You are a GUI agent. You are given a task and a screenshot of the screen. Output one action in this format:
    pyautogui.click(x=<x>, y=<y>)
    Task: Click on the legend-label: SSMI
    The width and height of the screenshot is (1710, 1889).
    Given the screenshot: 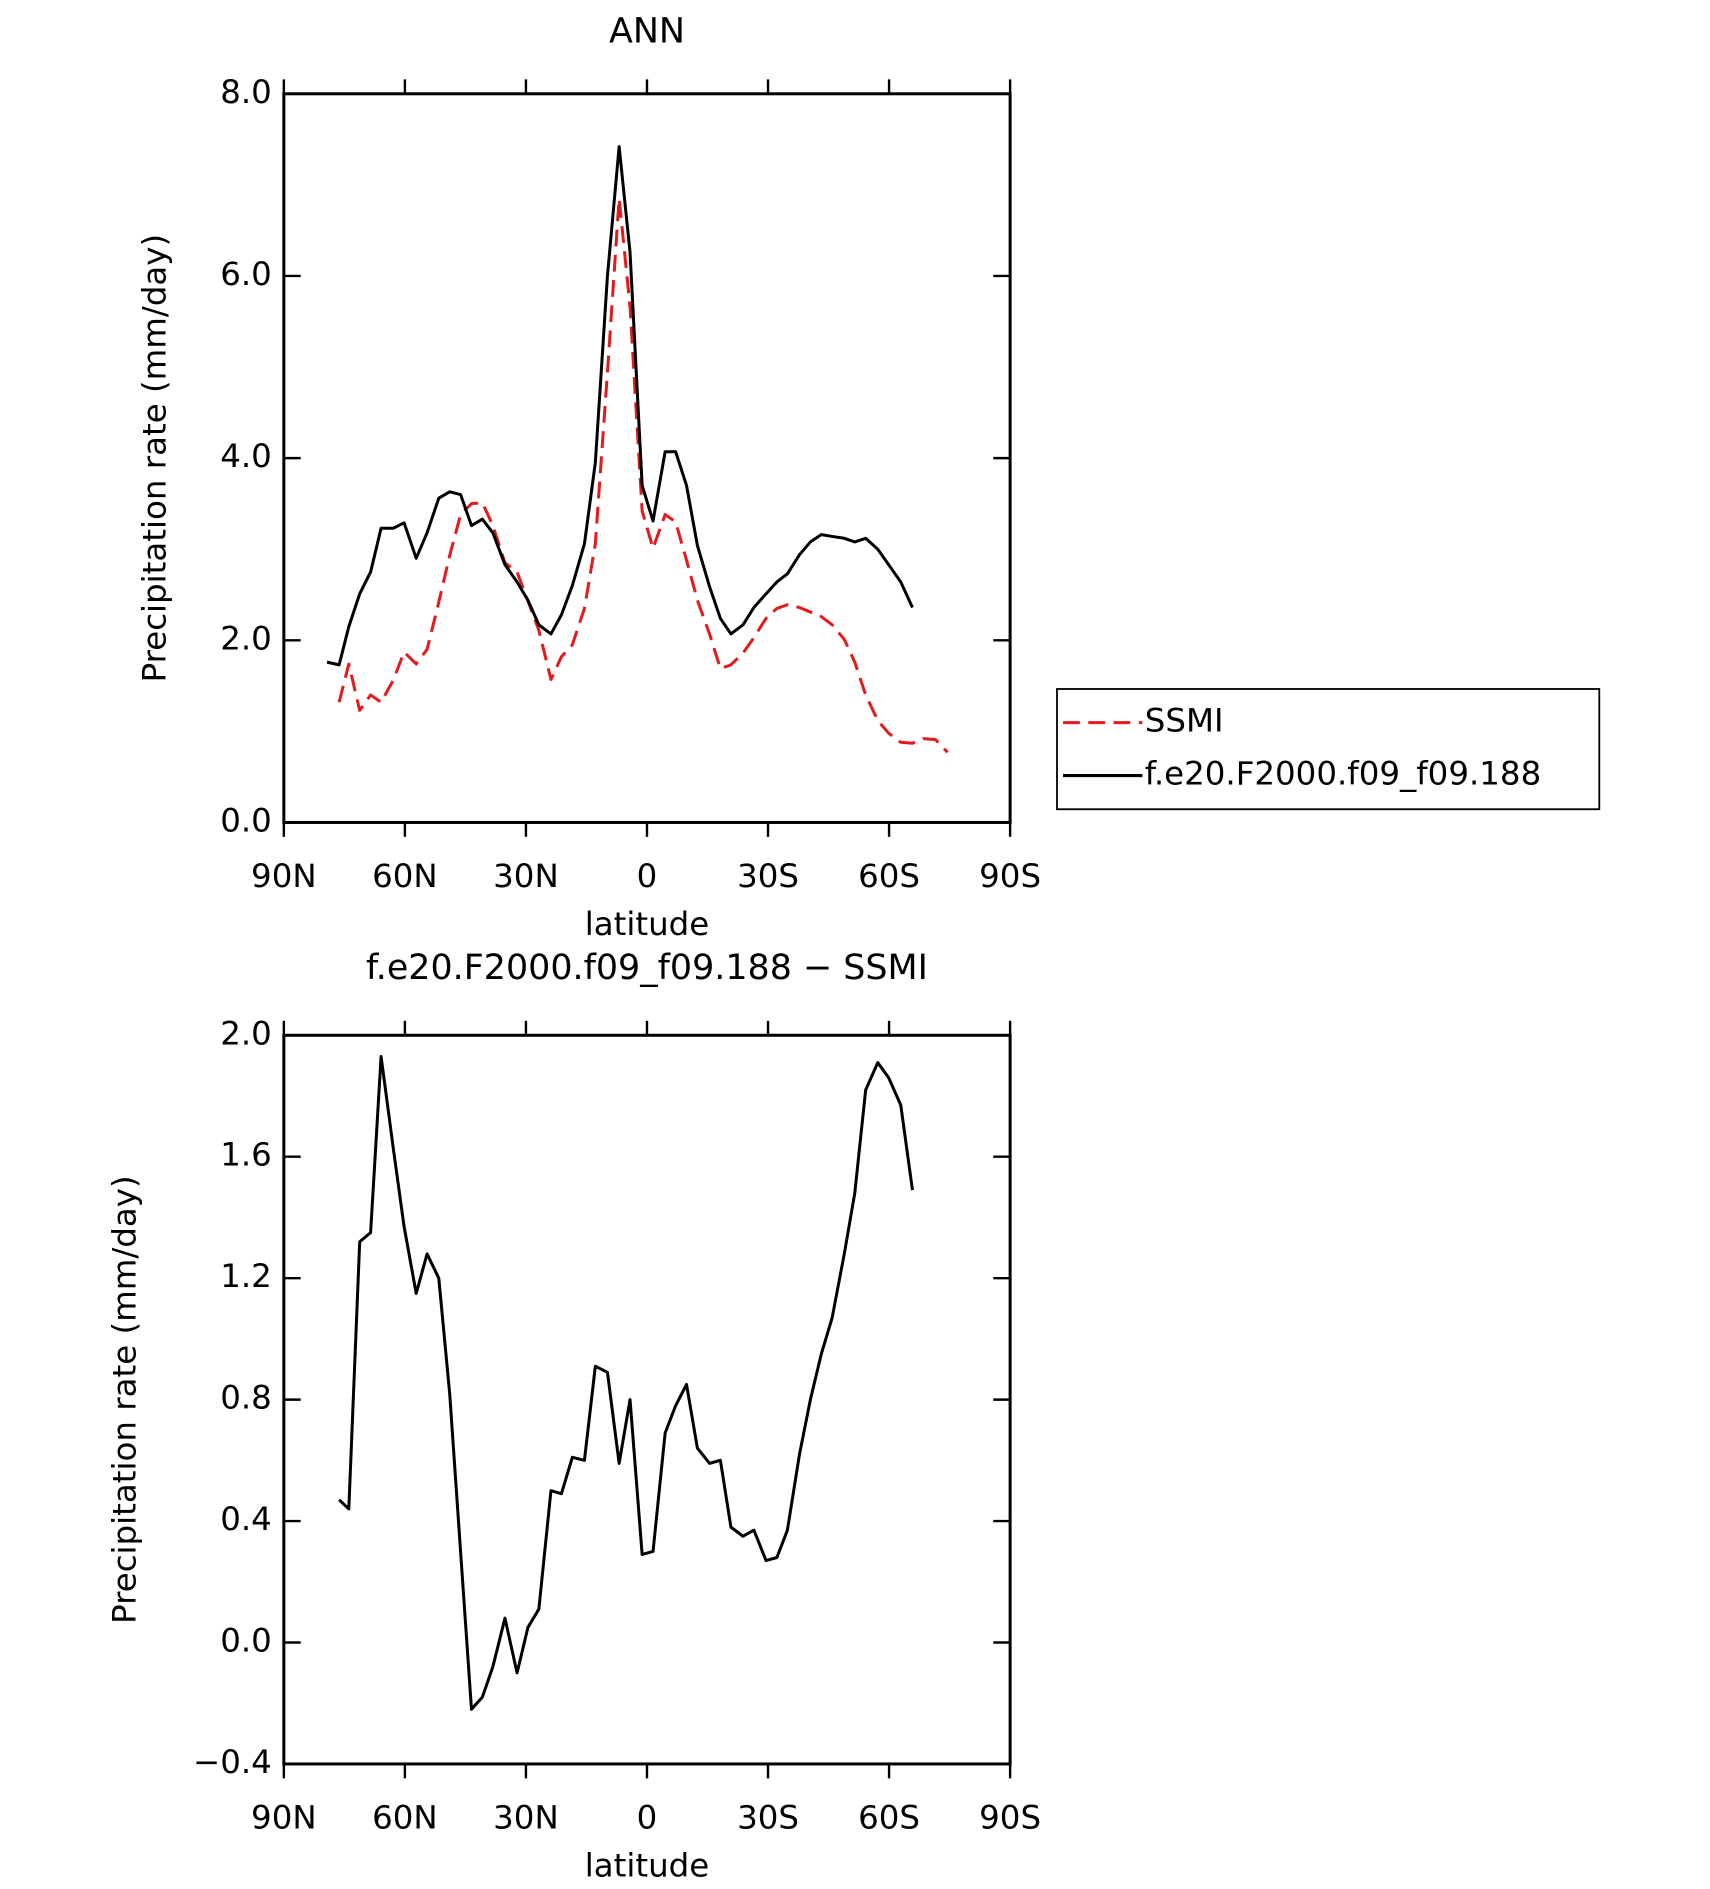 What is the action you would take?
    pyautogui.click(x=1184, y=721)
    